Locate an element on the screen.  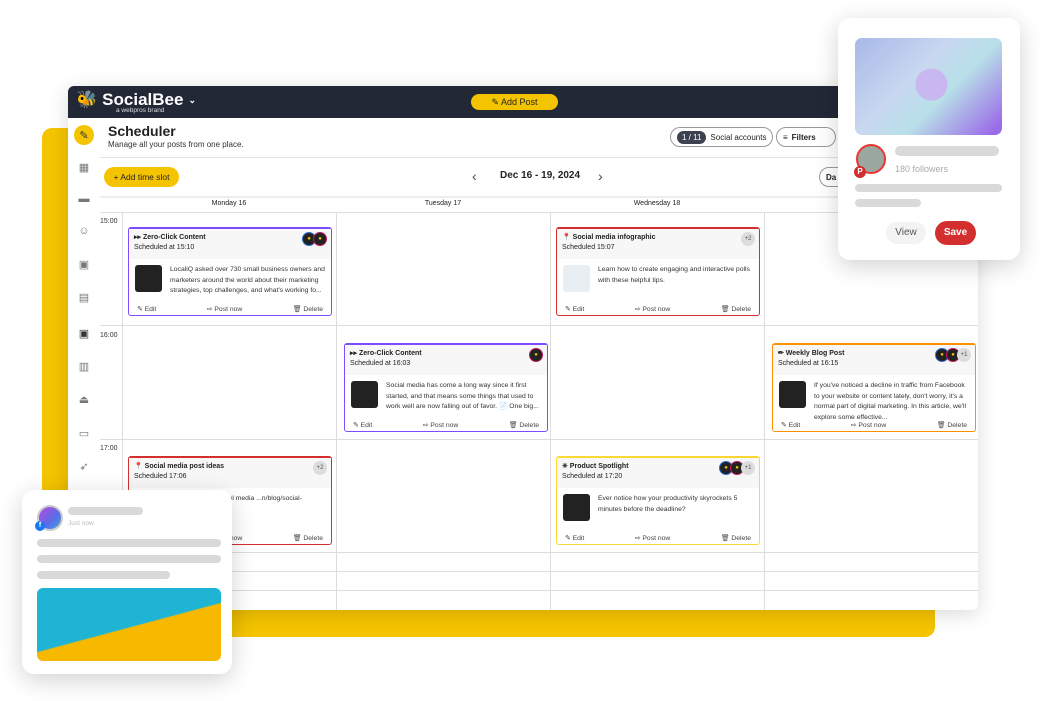
add-post-button: ✎ Add Post is located at coordinates (514, 102).